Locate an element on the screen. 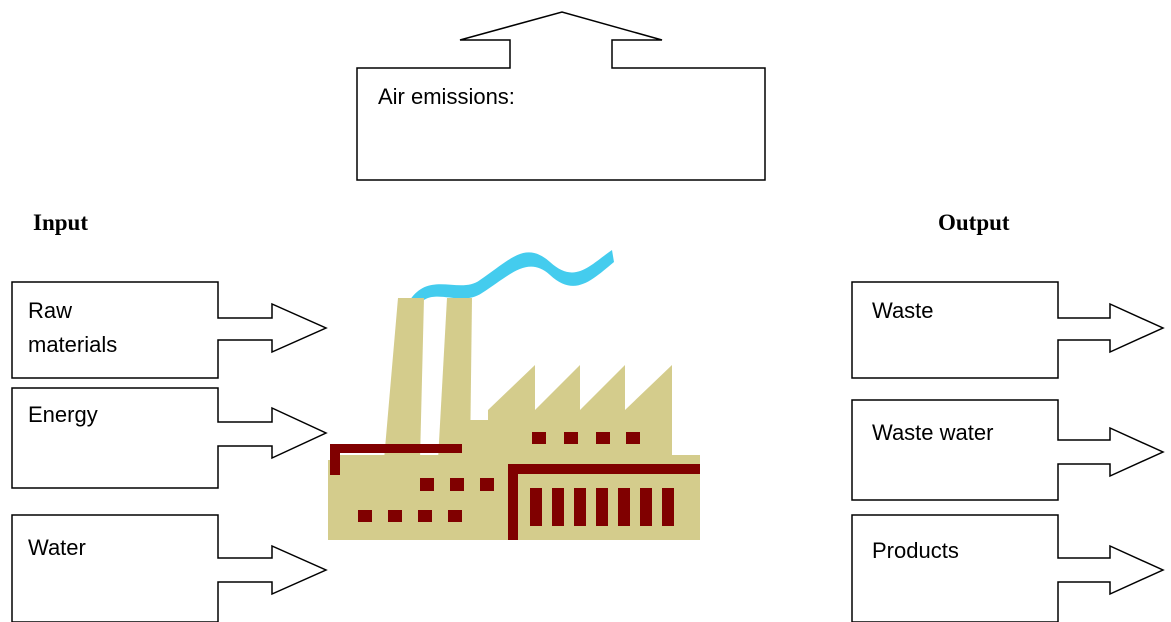  output-label: Waste is located at coordinates (903, 310).